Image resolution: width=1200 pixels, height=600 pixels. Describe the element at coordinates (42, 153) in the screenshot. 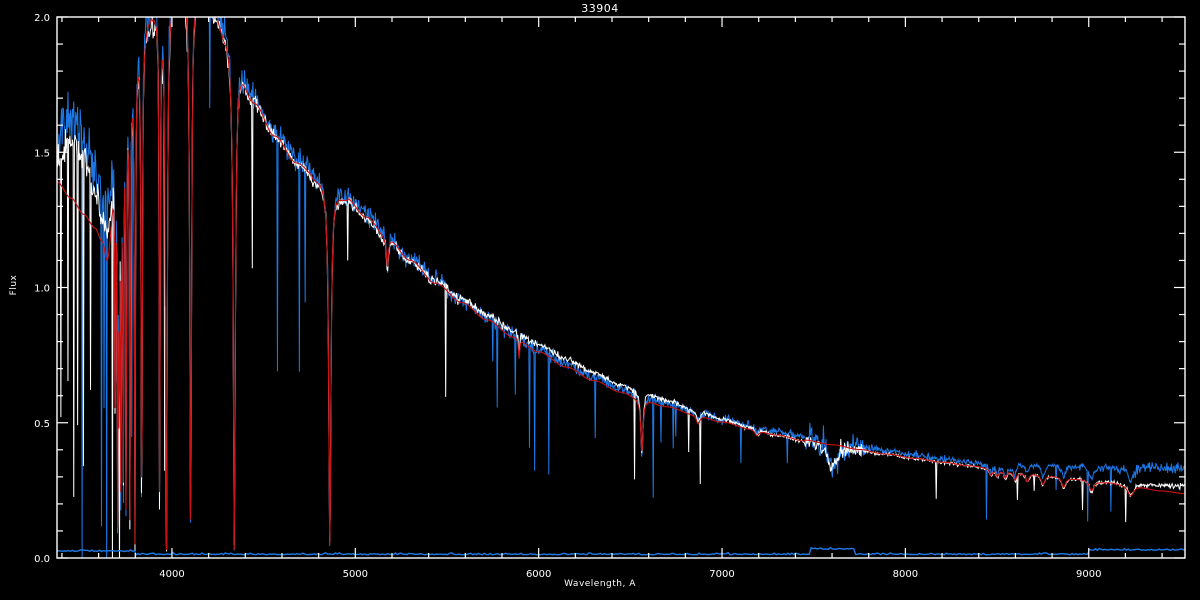

I see `y-axis-tick-label: 1.5` at that location.